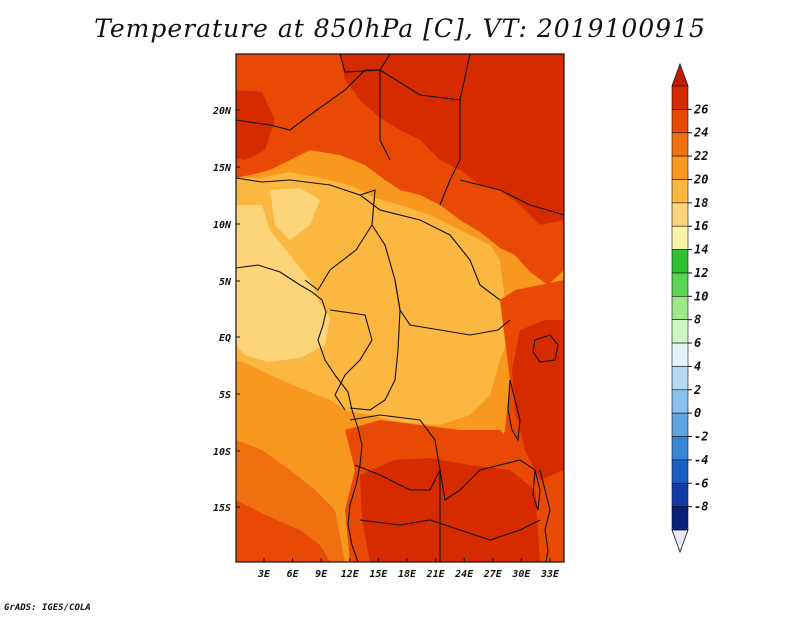  Describe the element at coordinates (350, 574) in the screenshot. I see `lon-label: 12E` at that location.